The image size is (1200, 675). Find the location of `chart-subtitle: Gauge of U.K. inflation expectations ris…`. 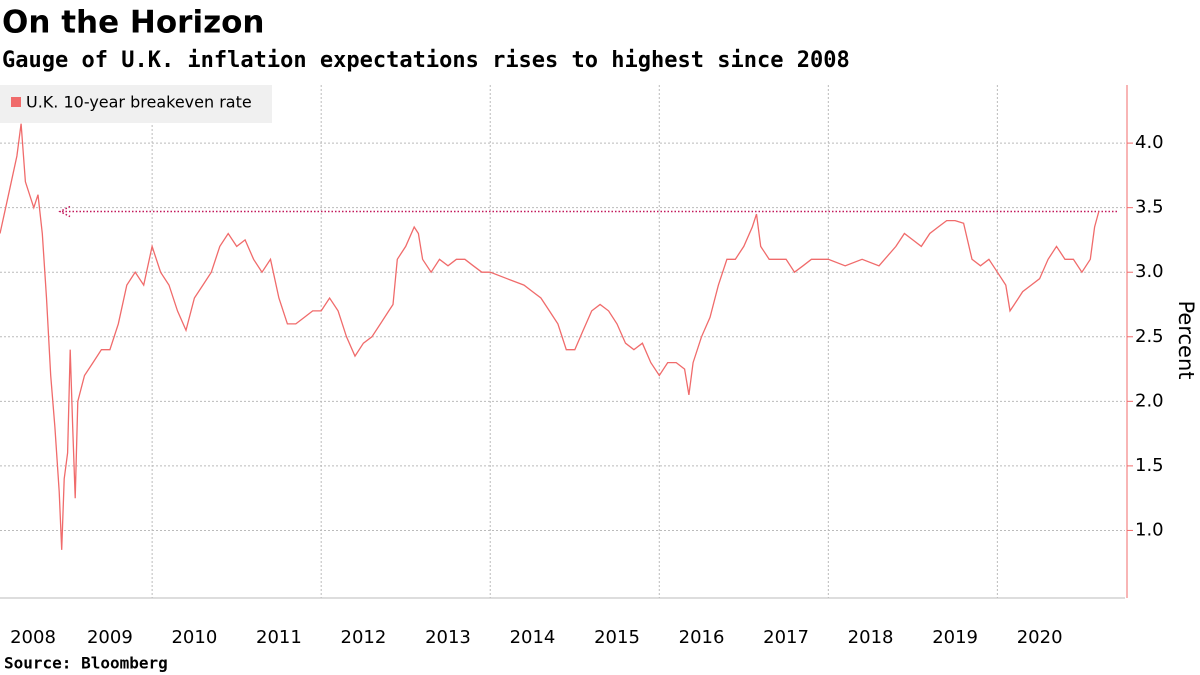

chart-subtitle: Gauge of U.K. inflation expectations ris… is located at coordinates (426, 60).